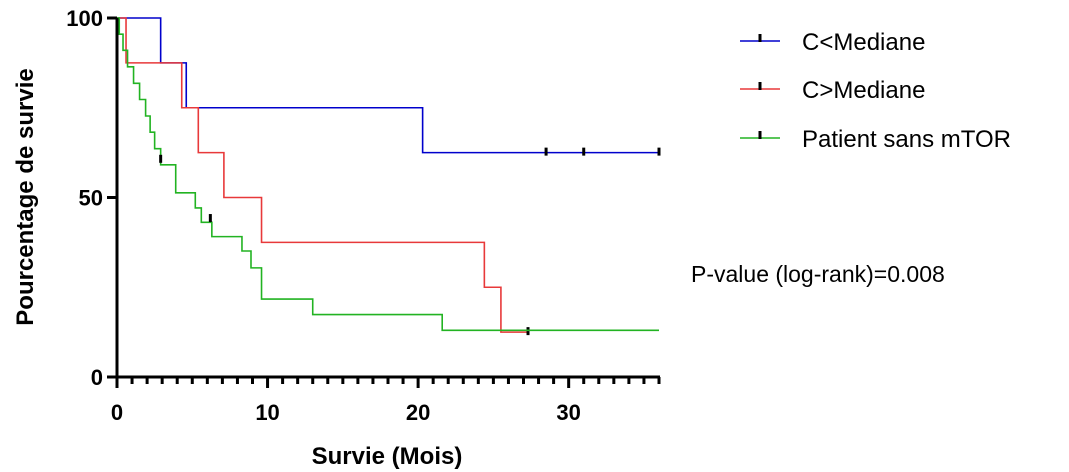 Image resolution: width=1069 pixels, height=472 pixels. I want to click on y-tick-label: 50, so click(91, 198).